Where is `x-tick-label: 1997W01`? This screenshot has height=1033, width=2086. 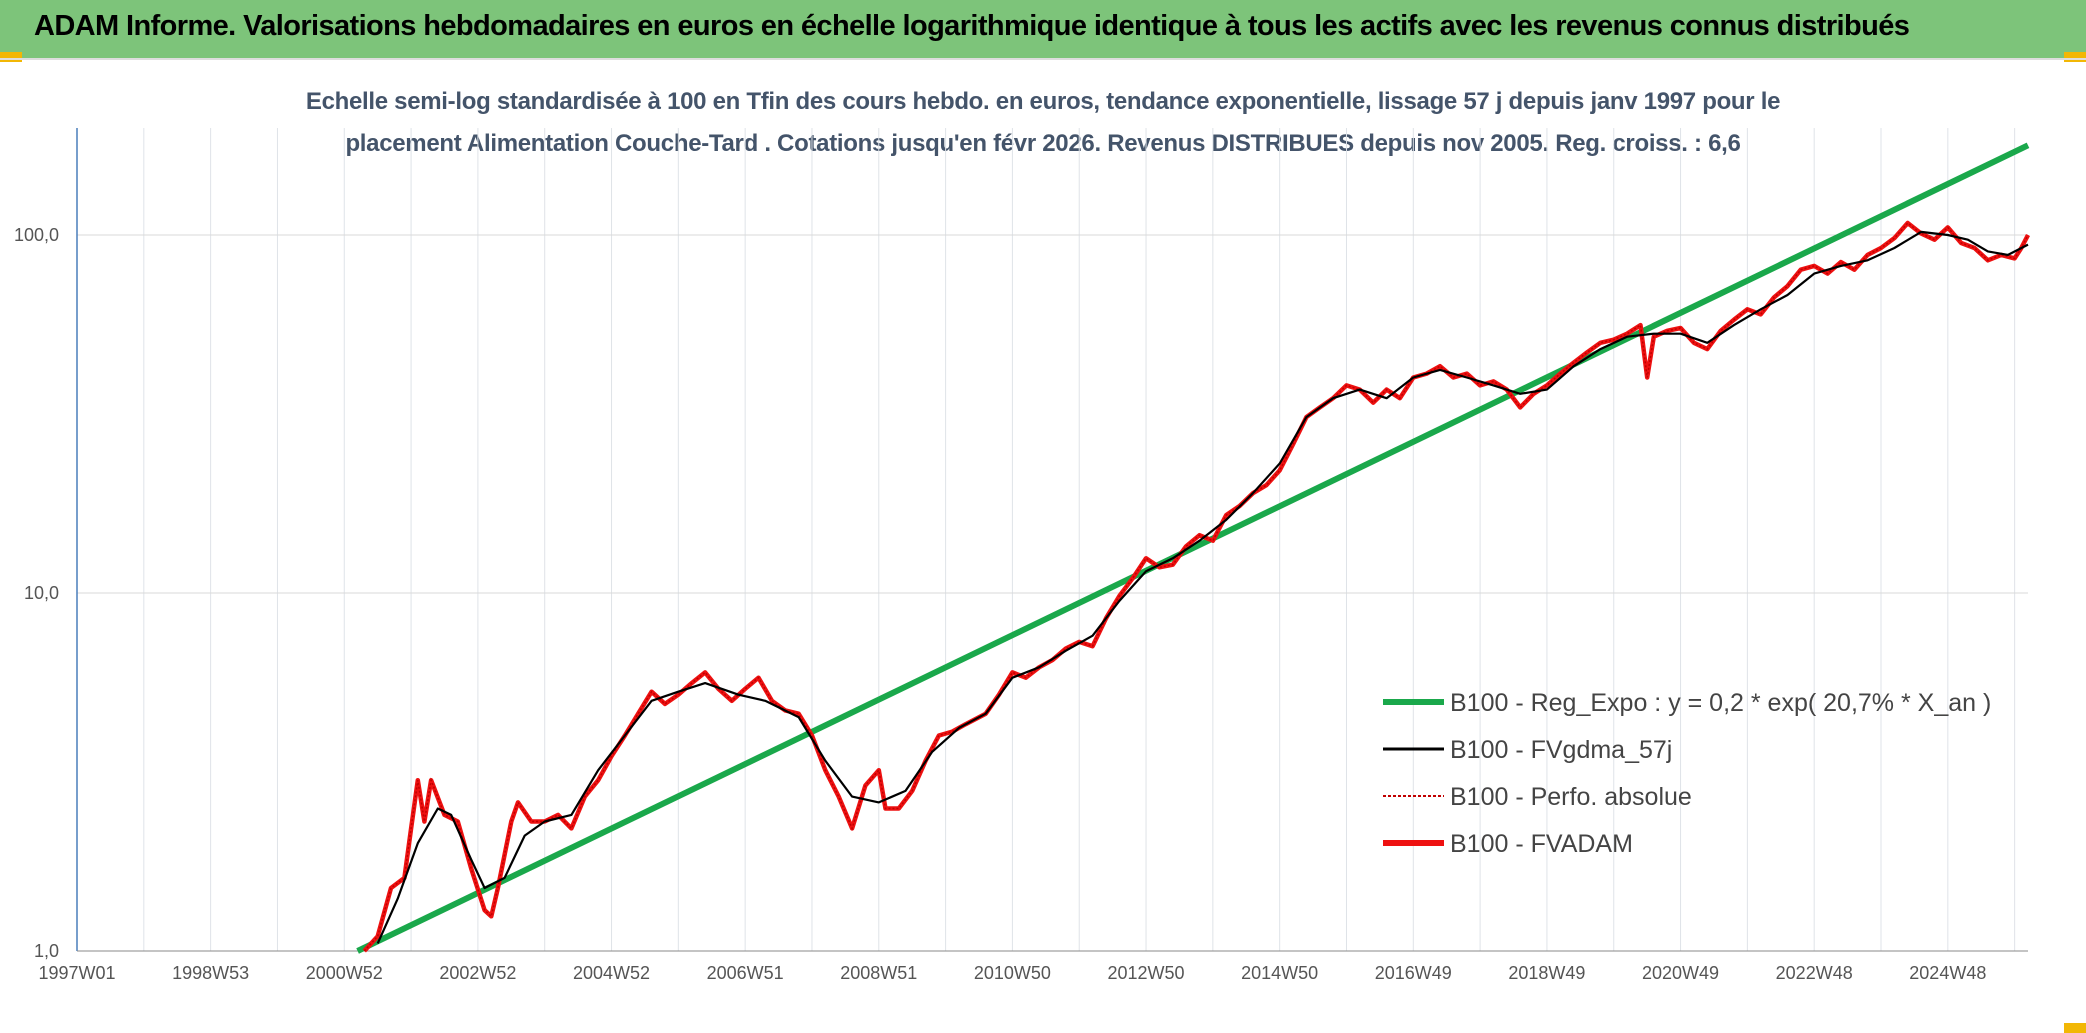 x-tick-label: 1997W01 is located at coordinates (76, 973).